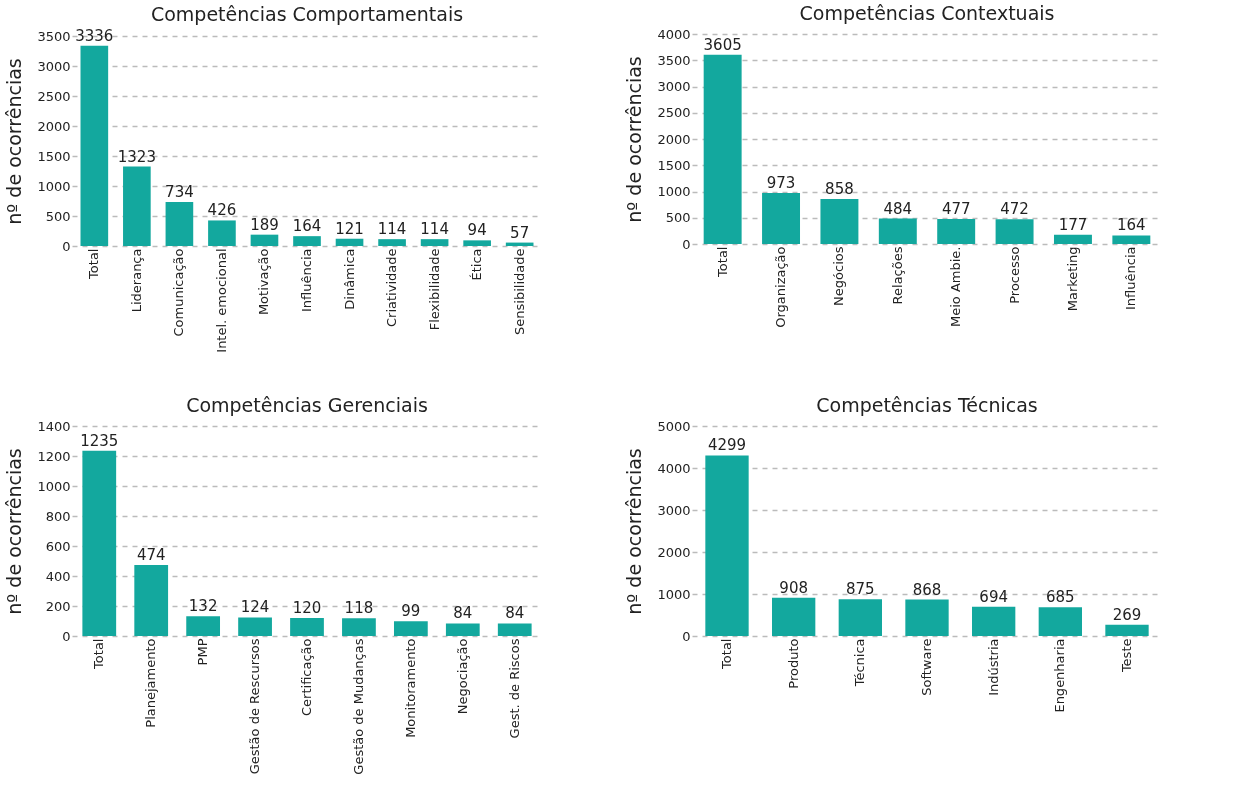 Image resolution: width=1241 pixels, height=789 pixels. What do you see at coordinates (392, 287) in the screenshot?
I see `x-tick-label: Criatividade` at bounding box center [392, 287].